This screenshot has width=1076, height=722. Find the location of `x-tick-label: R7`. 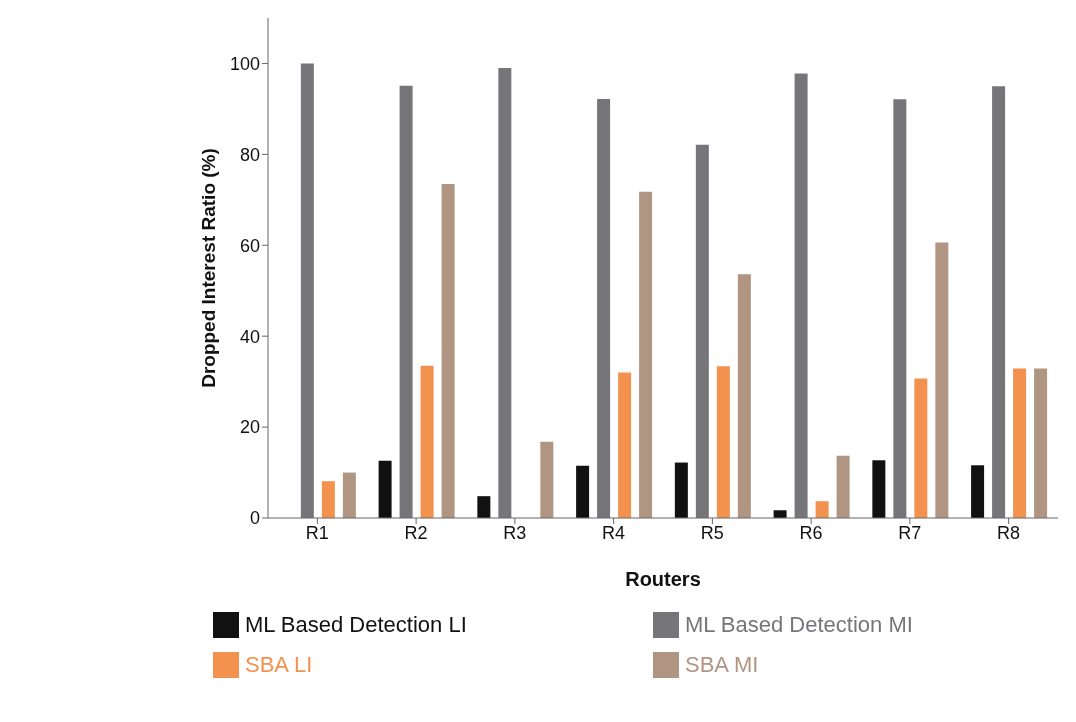

x-tick-label: R7 is located at coordinates (910, 532).